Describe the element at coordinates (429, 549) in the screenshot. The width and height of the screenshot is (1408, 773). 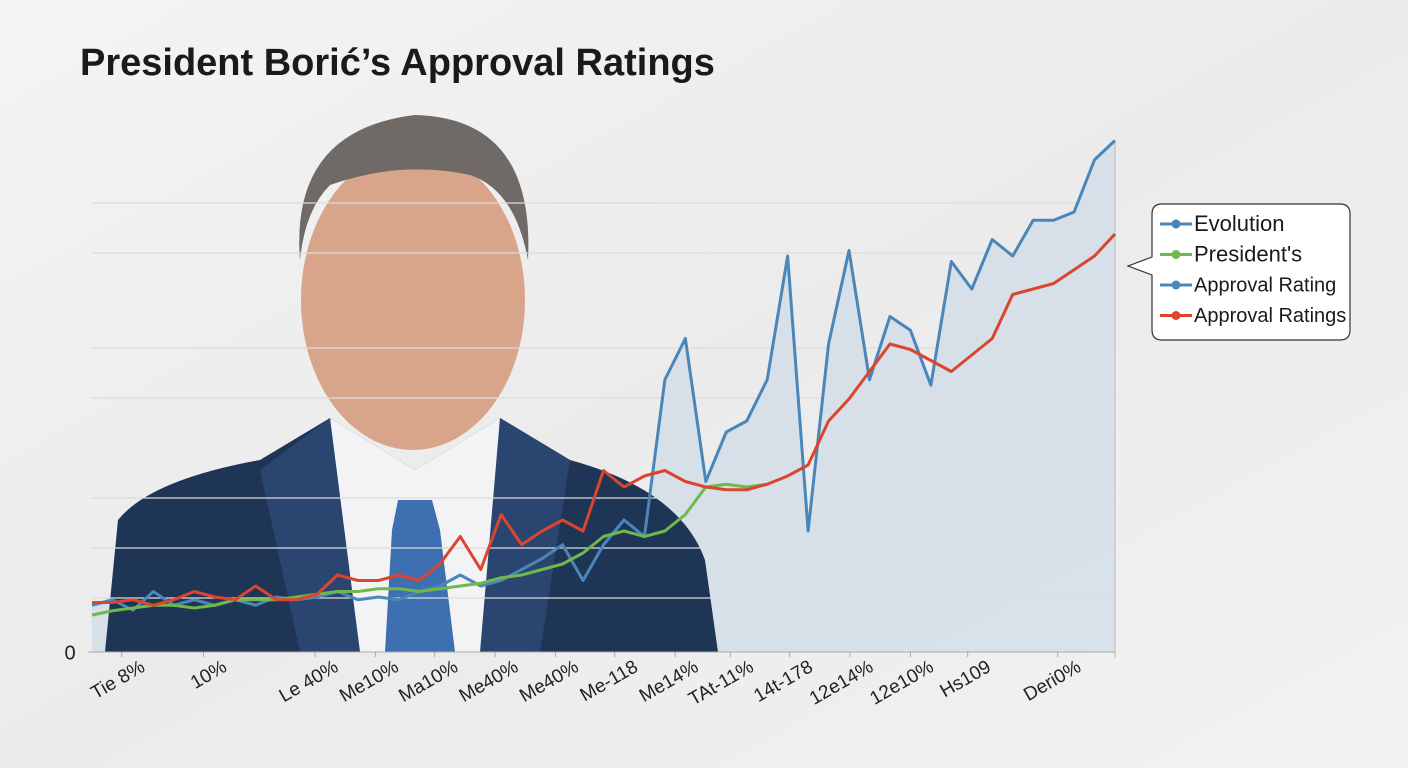
I see `line` at that location.